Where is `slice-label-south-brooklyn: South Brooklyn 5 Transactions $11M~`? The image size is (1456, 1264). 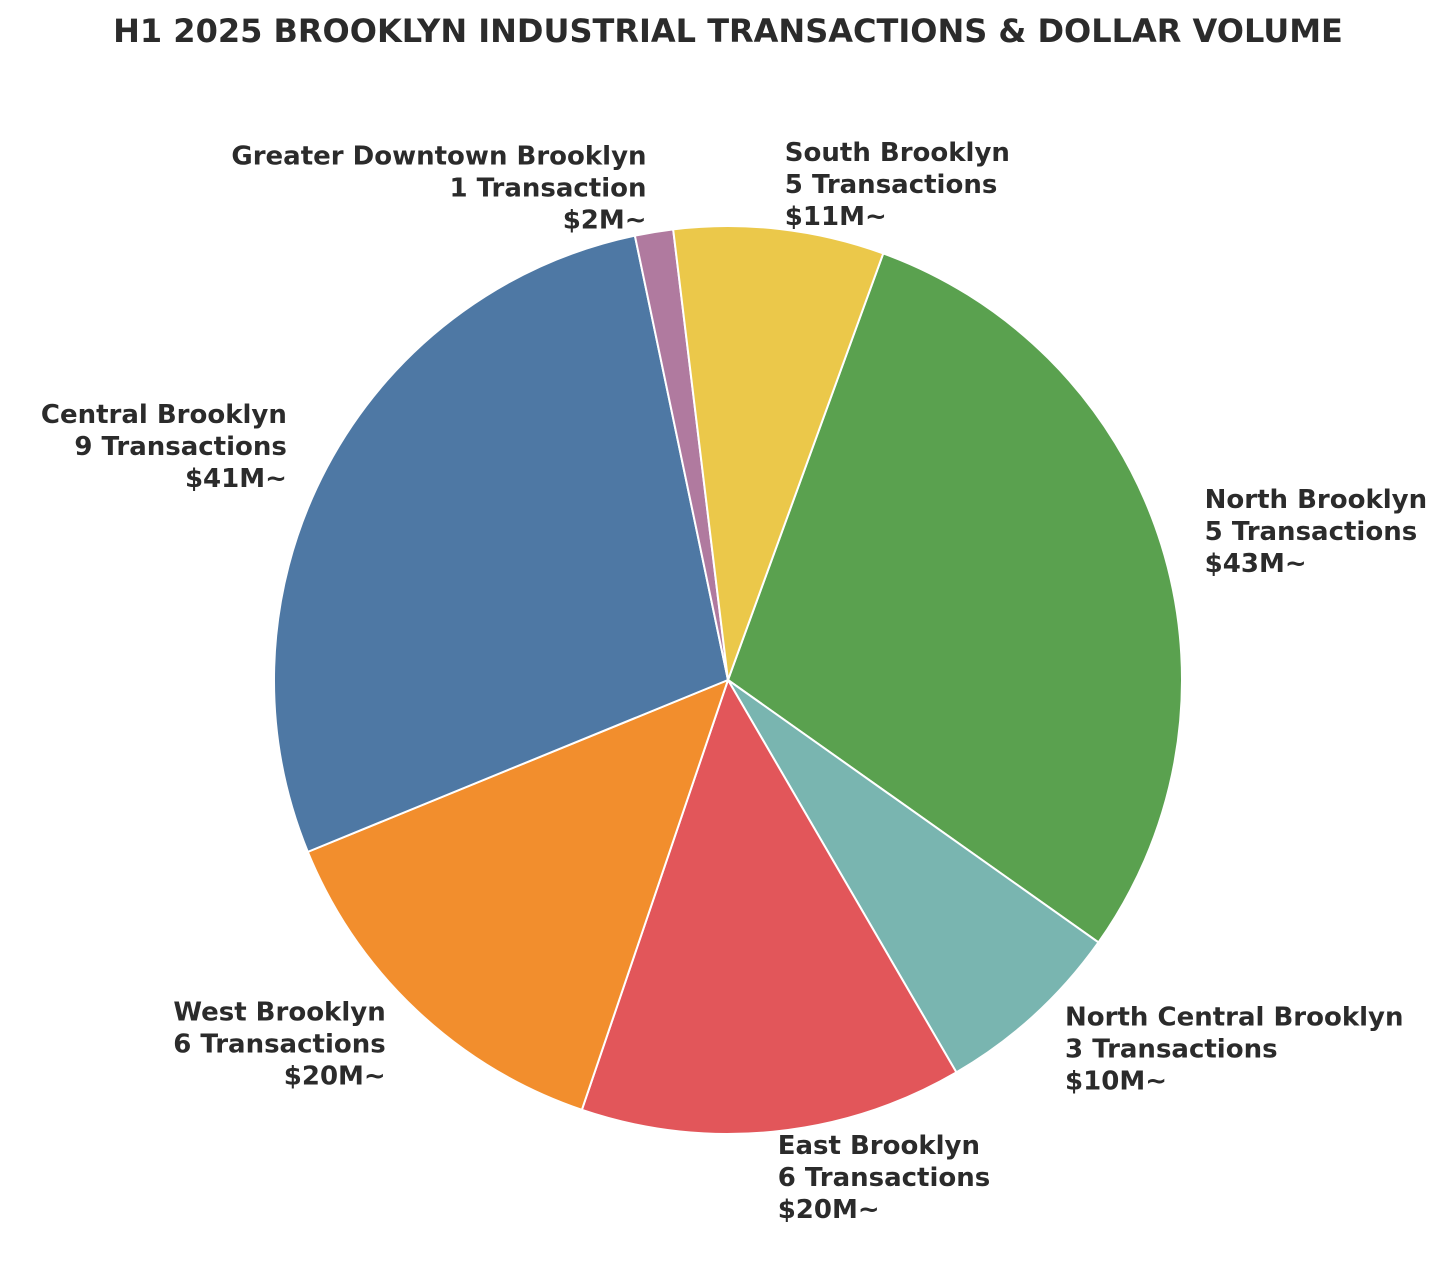 slice-label-south-brooklyn: South Brooklyn 5 Transactions $11M~ is located at coordinates (897, 185).